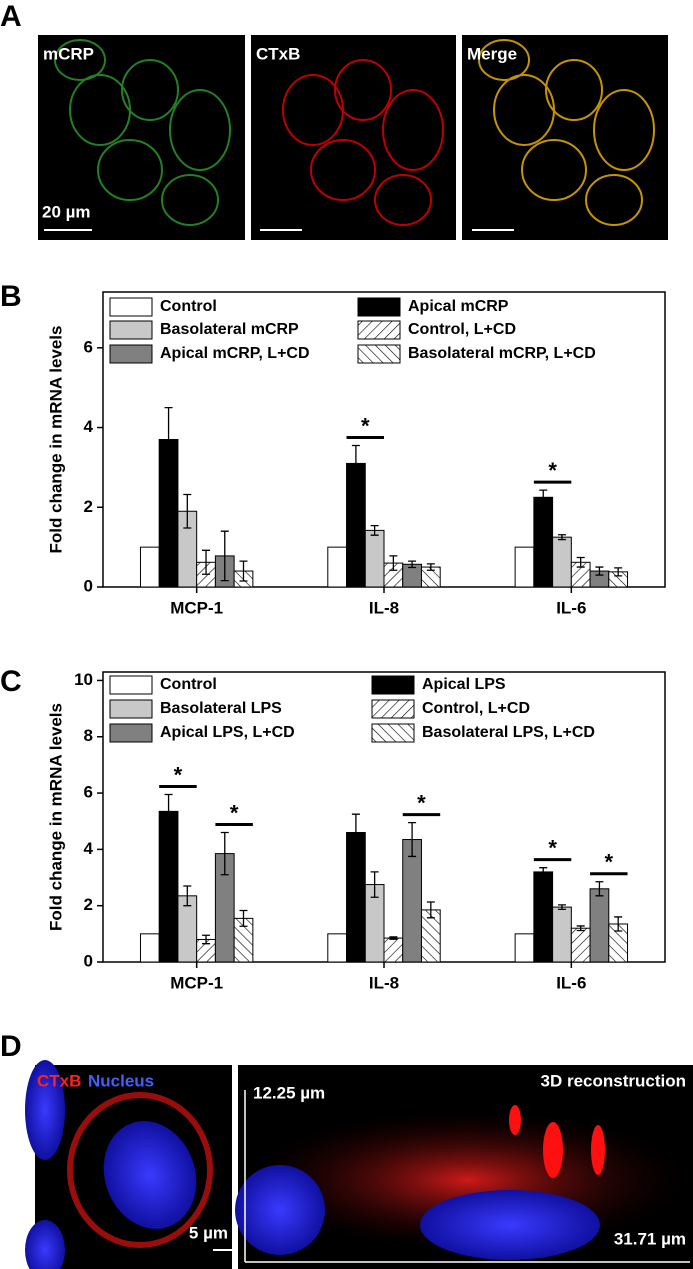 This screenshot has width=693, height=1269. I want to click on image-label: mCRP, so click(68, 53).